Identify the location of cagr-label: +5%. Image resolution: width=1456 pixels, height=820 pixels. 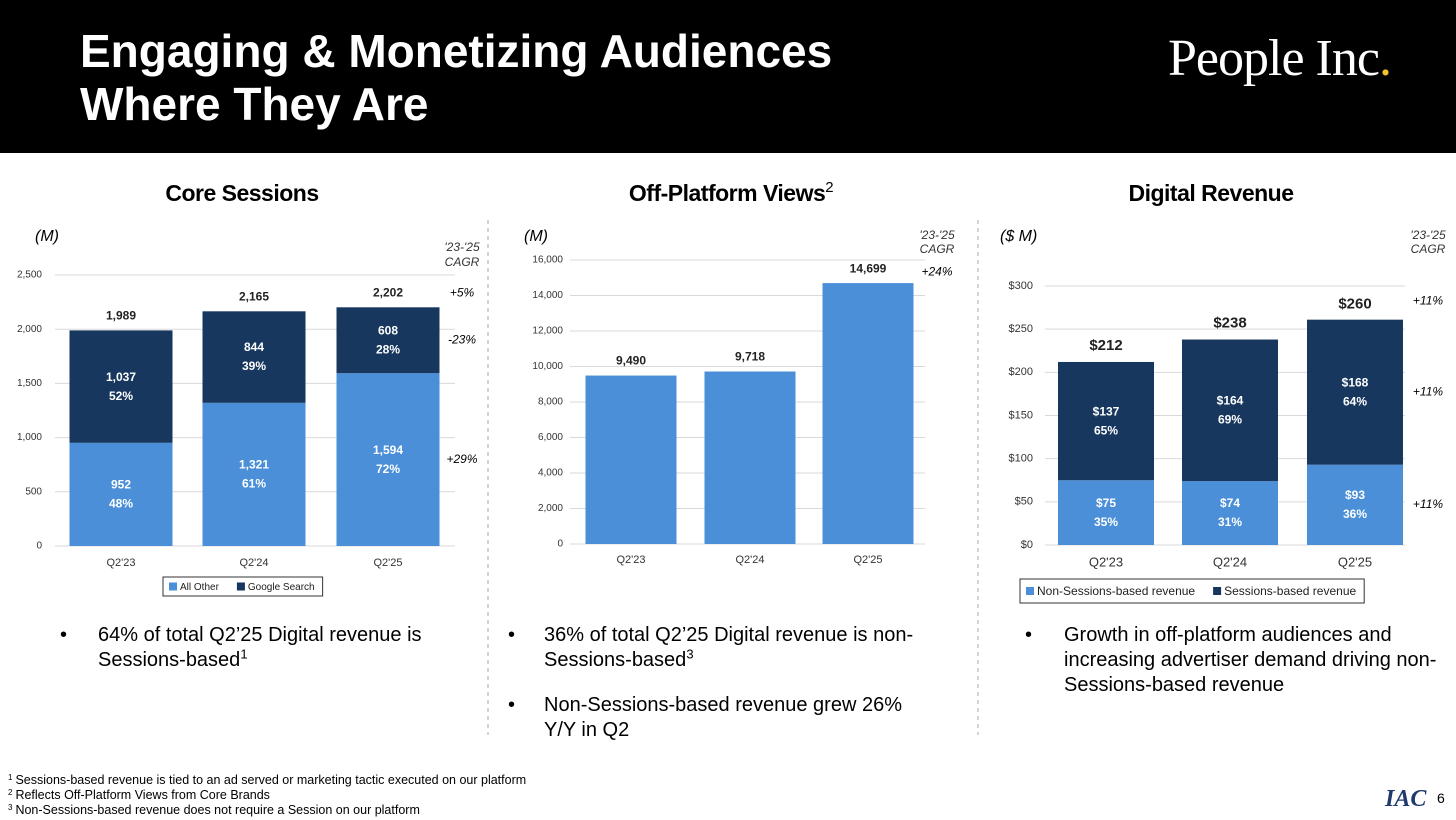
(462, 292).